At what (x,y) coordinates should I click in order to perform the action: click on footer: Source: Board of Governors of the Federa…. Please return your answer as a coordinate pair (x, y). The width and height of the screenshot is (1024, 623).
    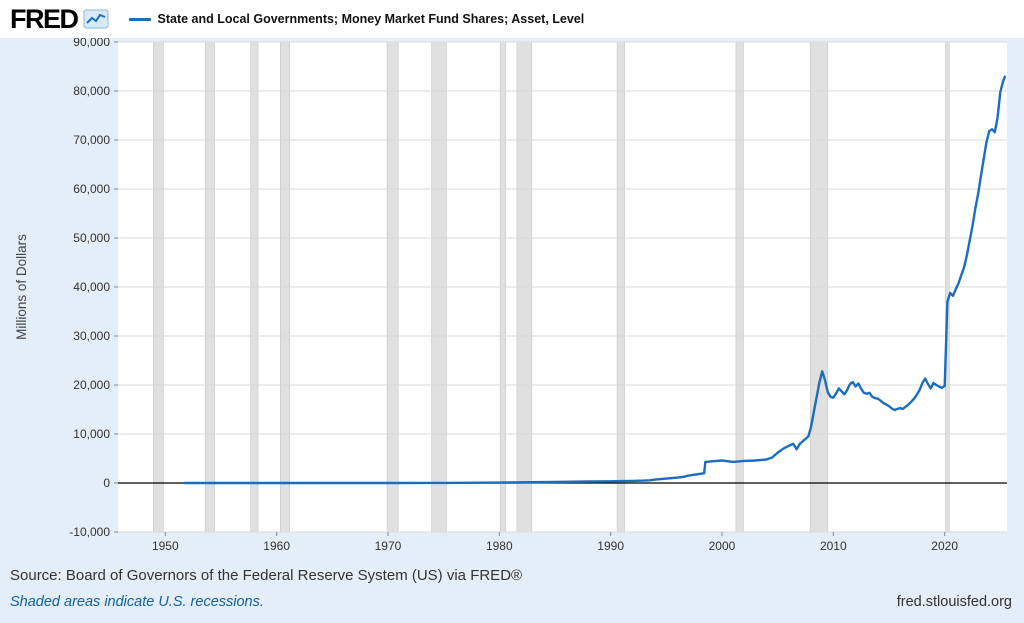
    Looking at the image, I should click on (512, 582).